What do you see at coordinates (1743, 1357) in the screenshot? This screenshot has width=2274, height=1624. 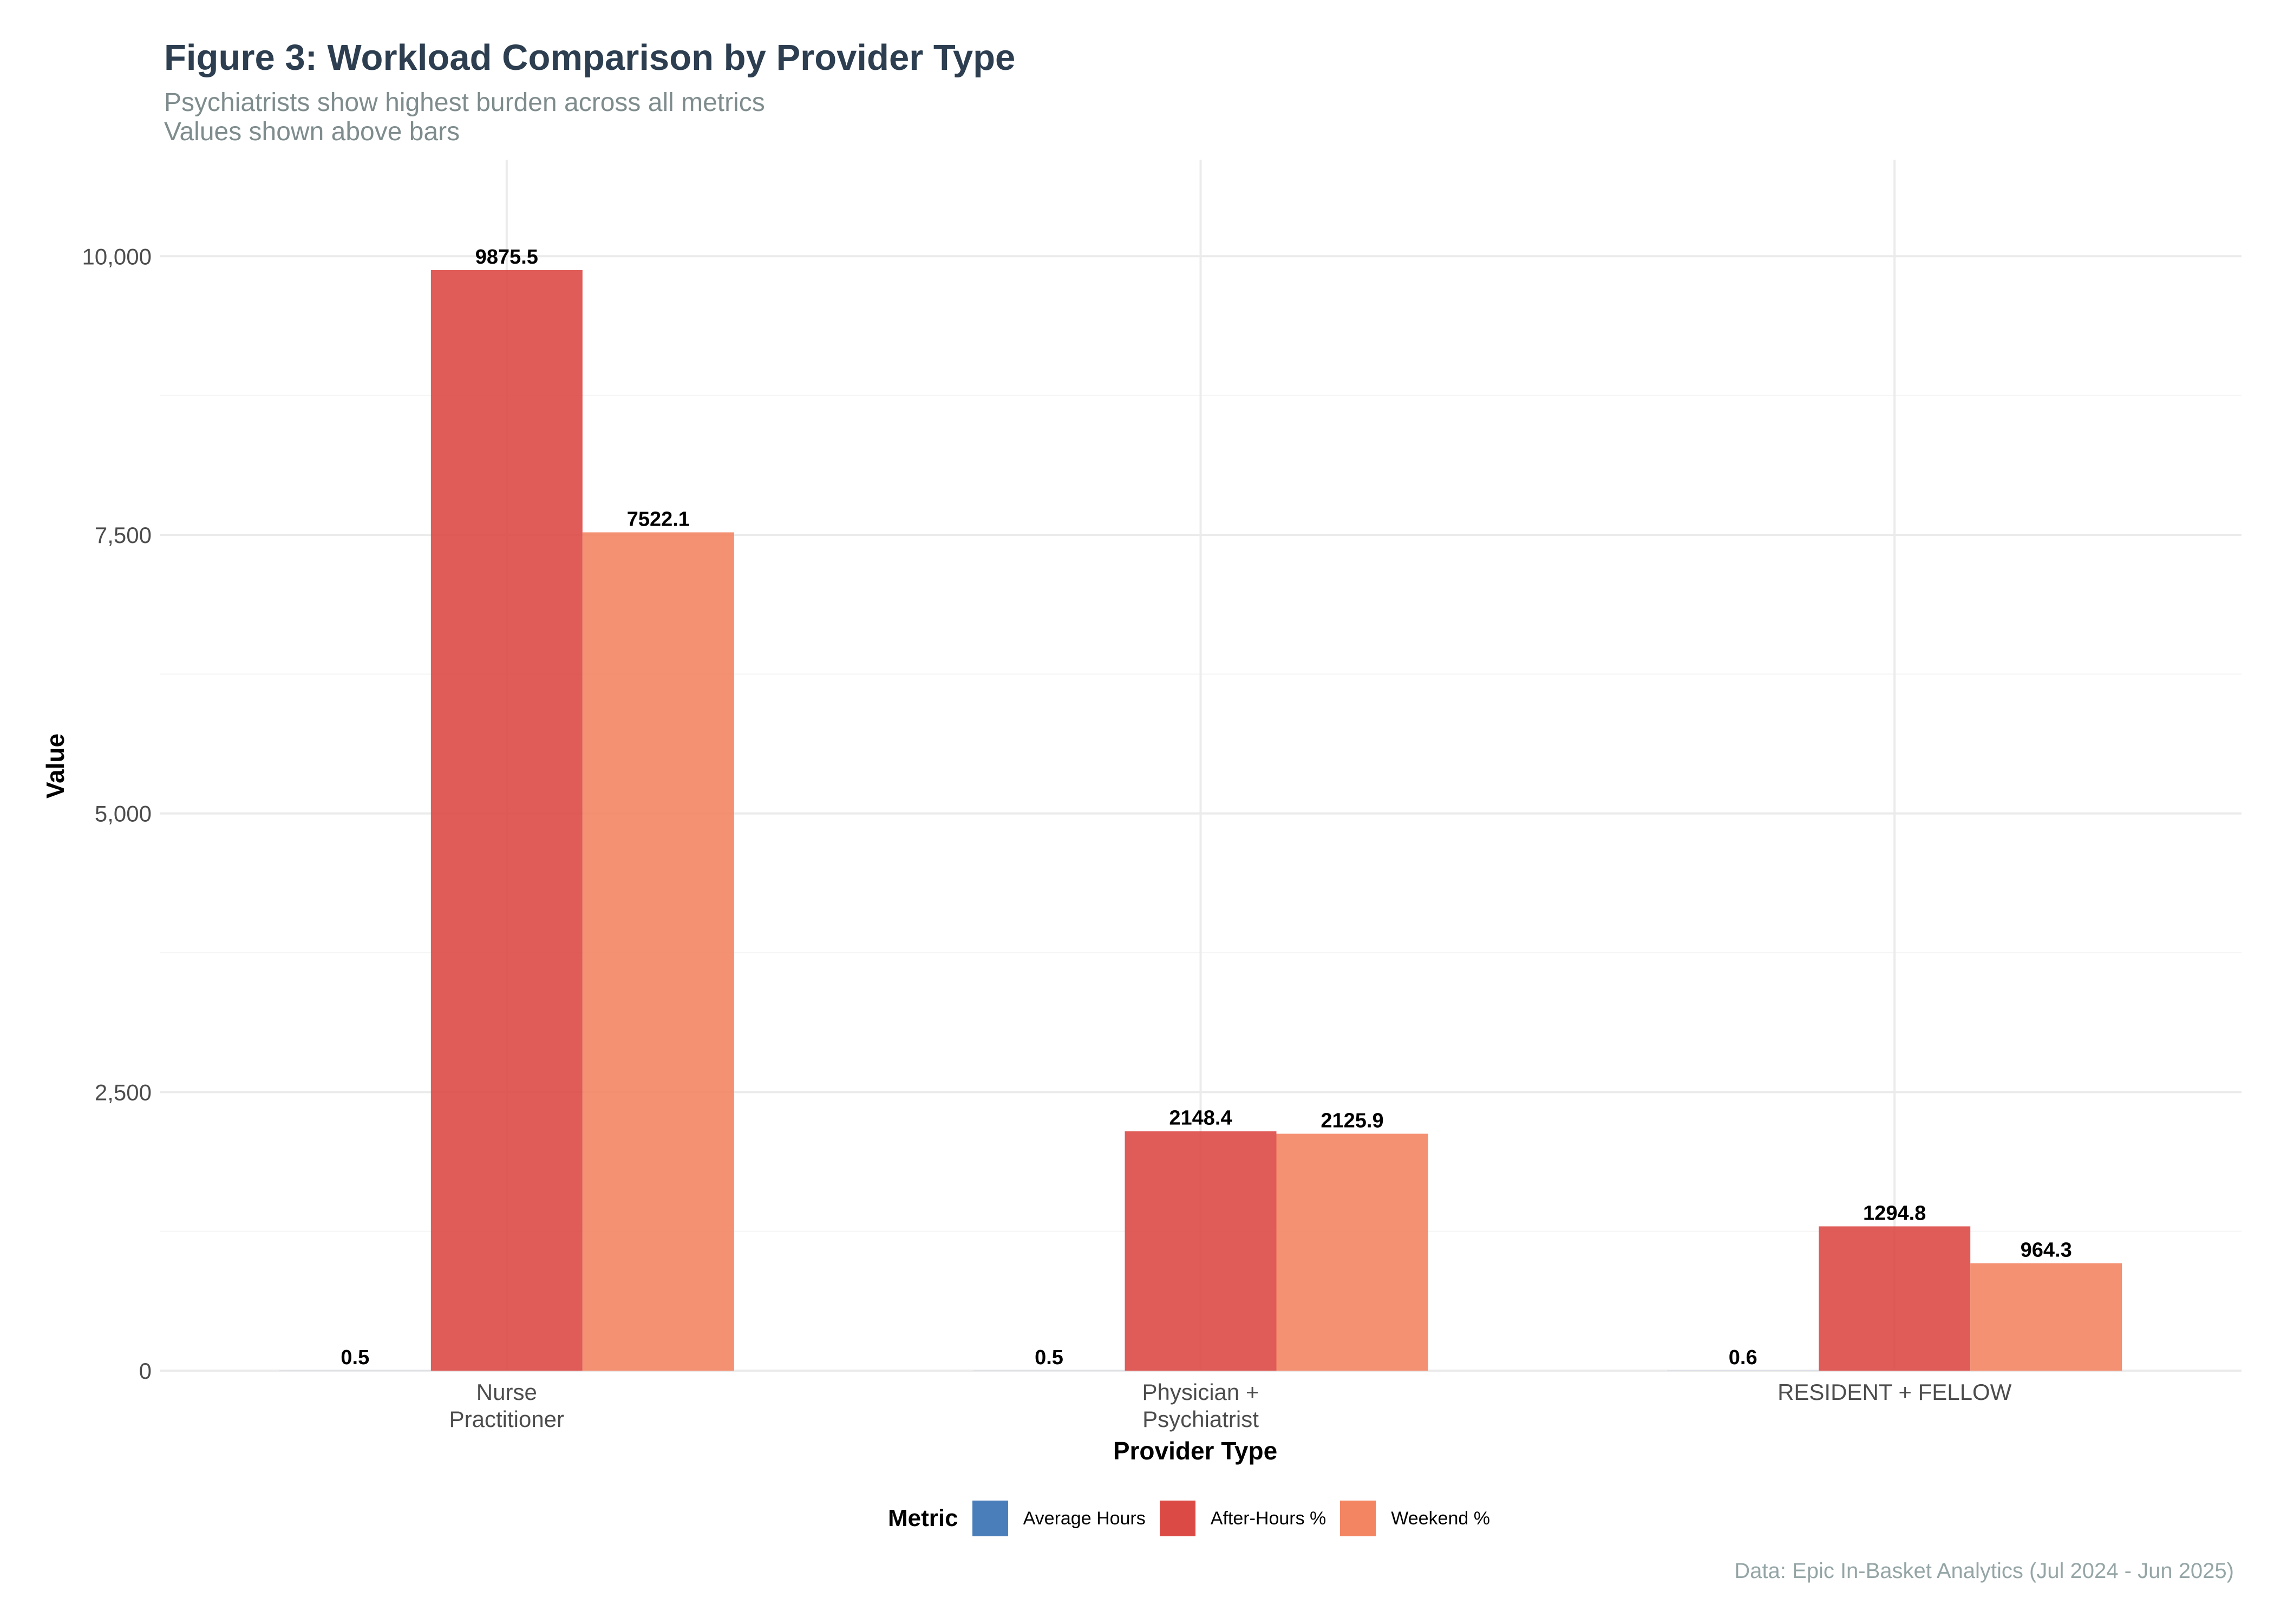 I see `data-label: 0.6` at bounding box center [1743, 1357].